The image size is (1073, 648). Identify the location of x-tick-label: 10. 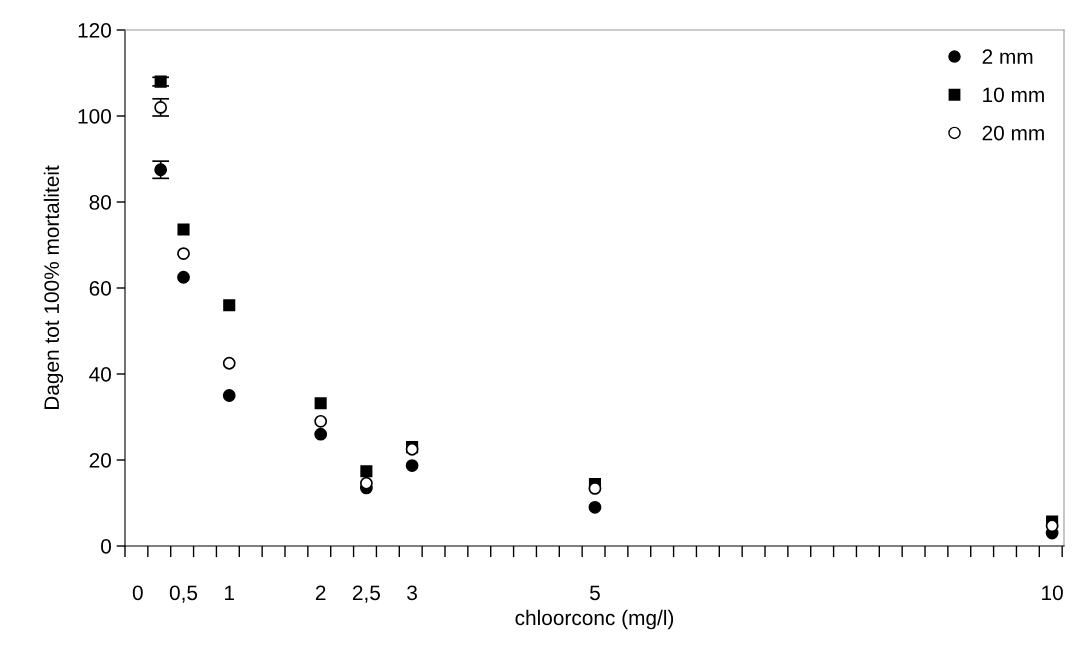
(1052, 593).